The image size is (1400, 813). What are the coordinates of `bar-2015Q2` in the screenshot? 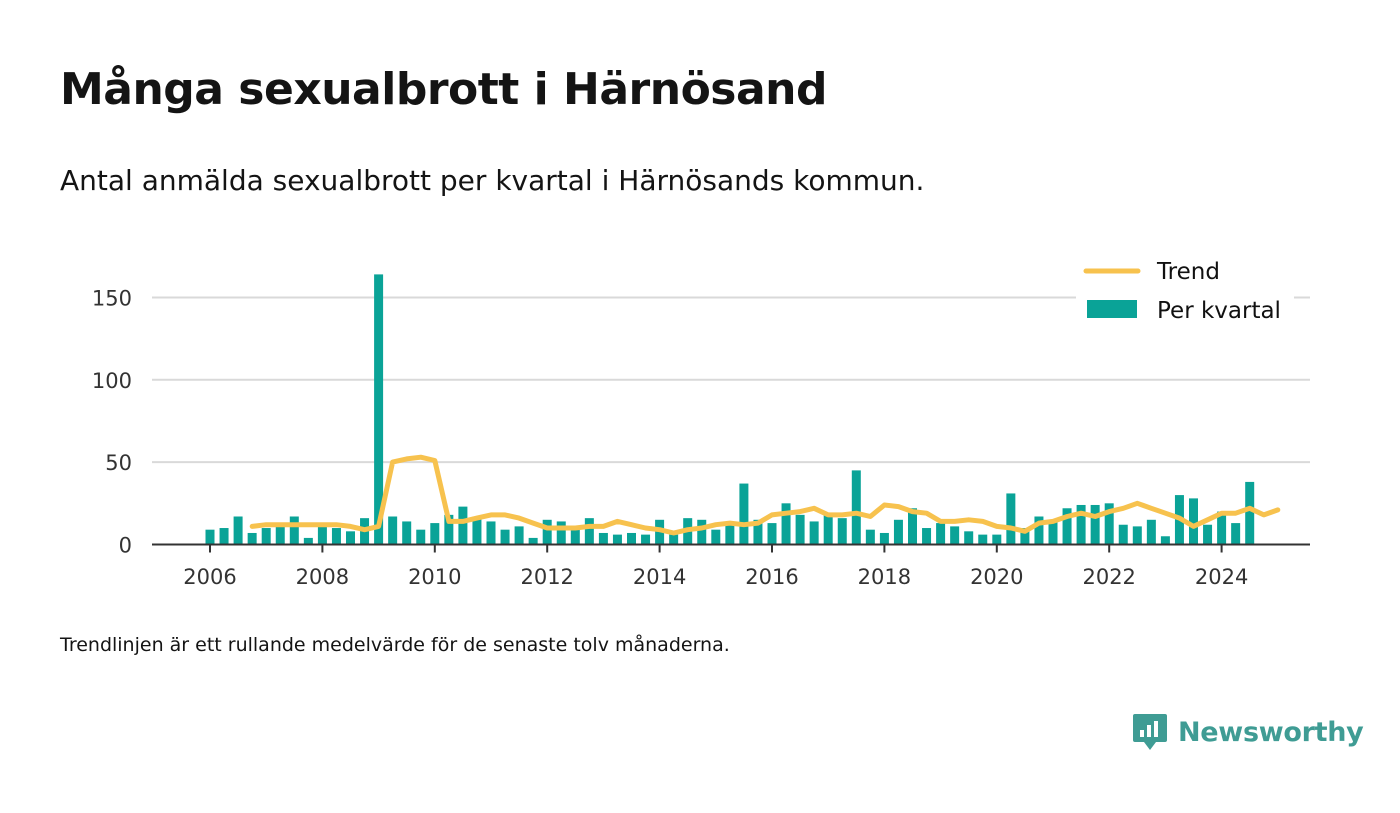 It's located at (730, 534).